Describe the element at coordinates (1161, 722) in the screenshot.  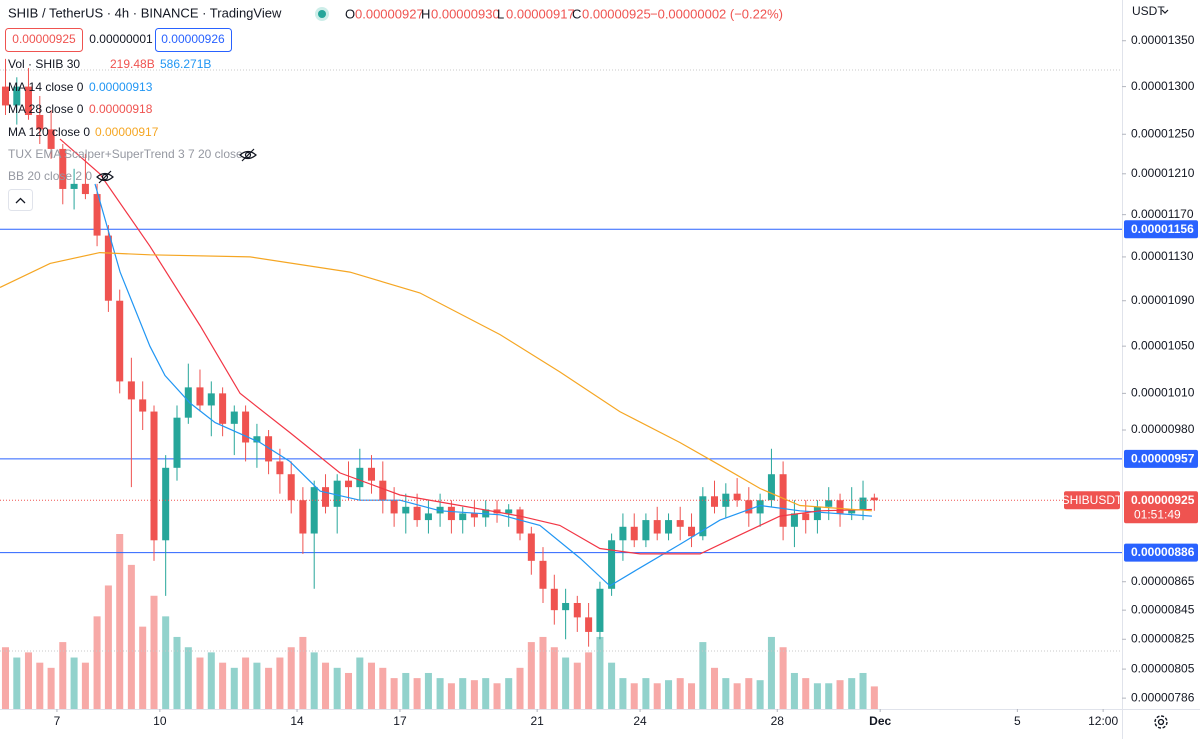
I see `settings-icon` at that location.